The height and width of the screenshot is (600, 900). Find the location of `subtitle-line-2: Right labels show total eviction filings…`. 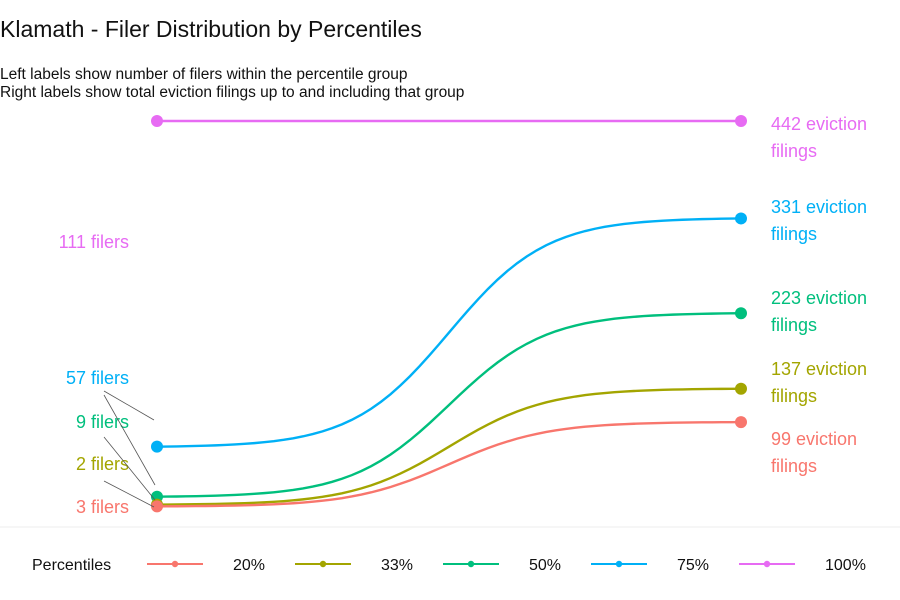

subtitle-line-2: Right labels show total eviction filings… is located at coordinates (232, 92).